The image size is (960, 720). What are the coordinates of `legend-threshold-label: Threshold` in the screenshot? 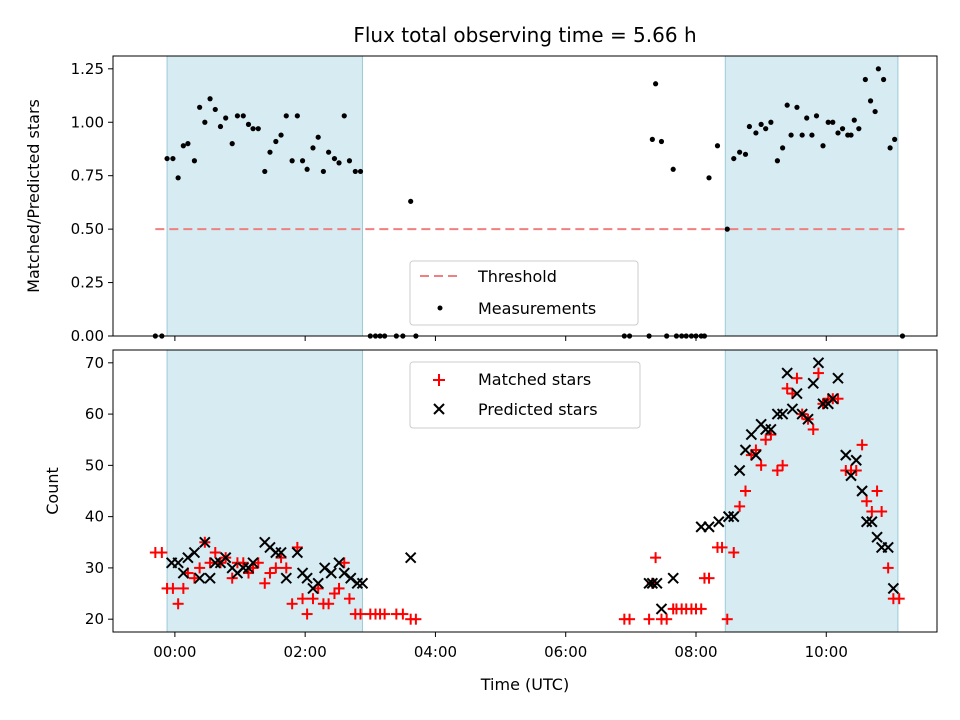 It's located at (517, 276).